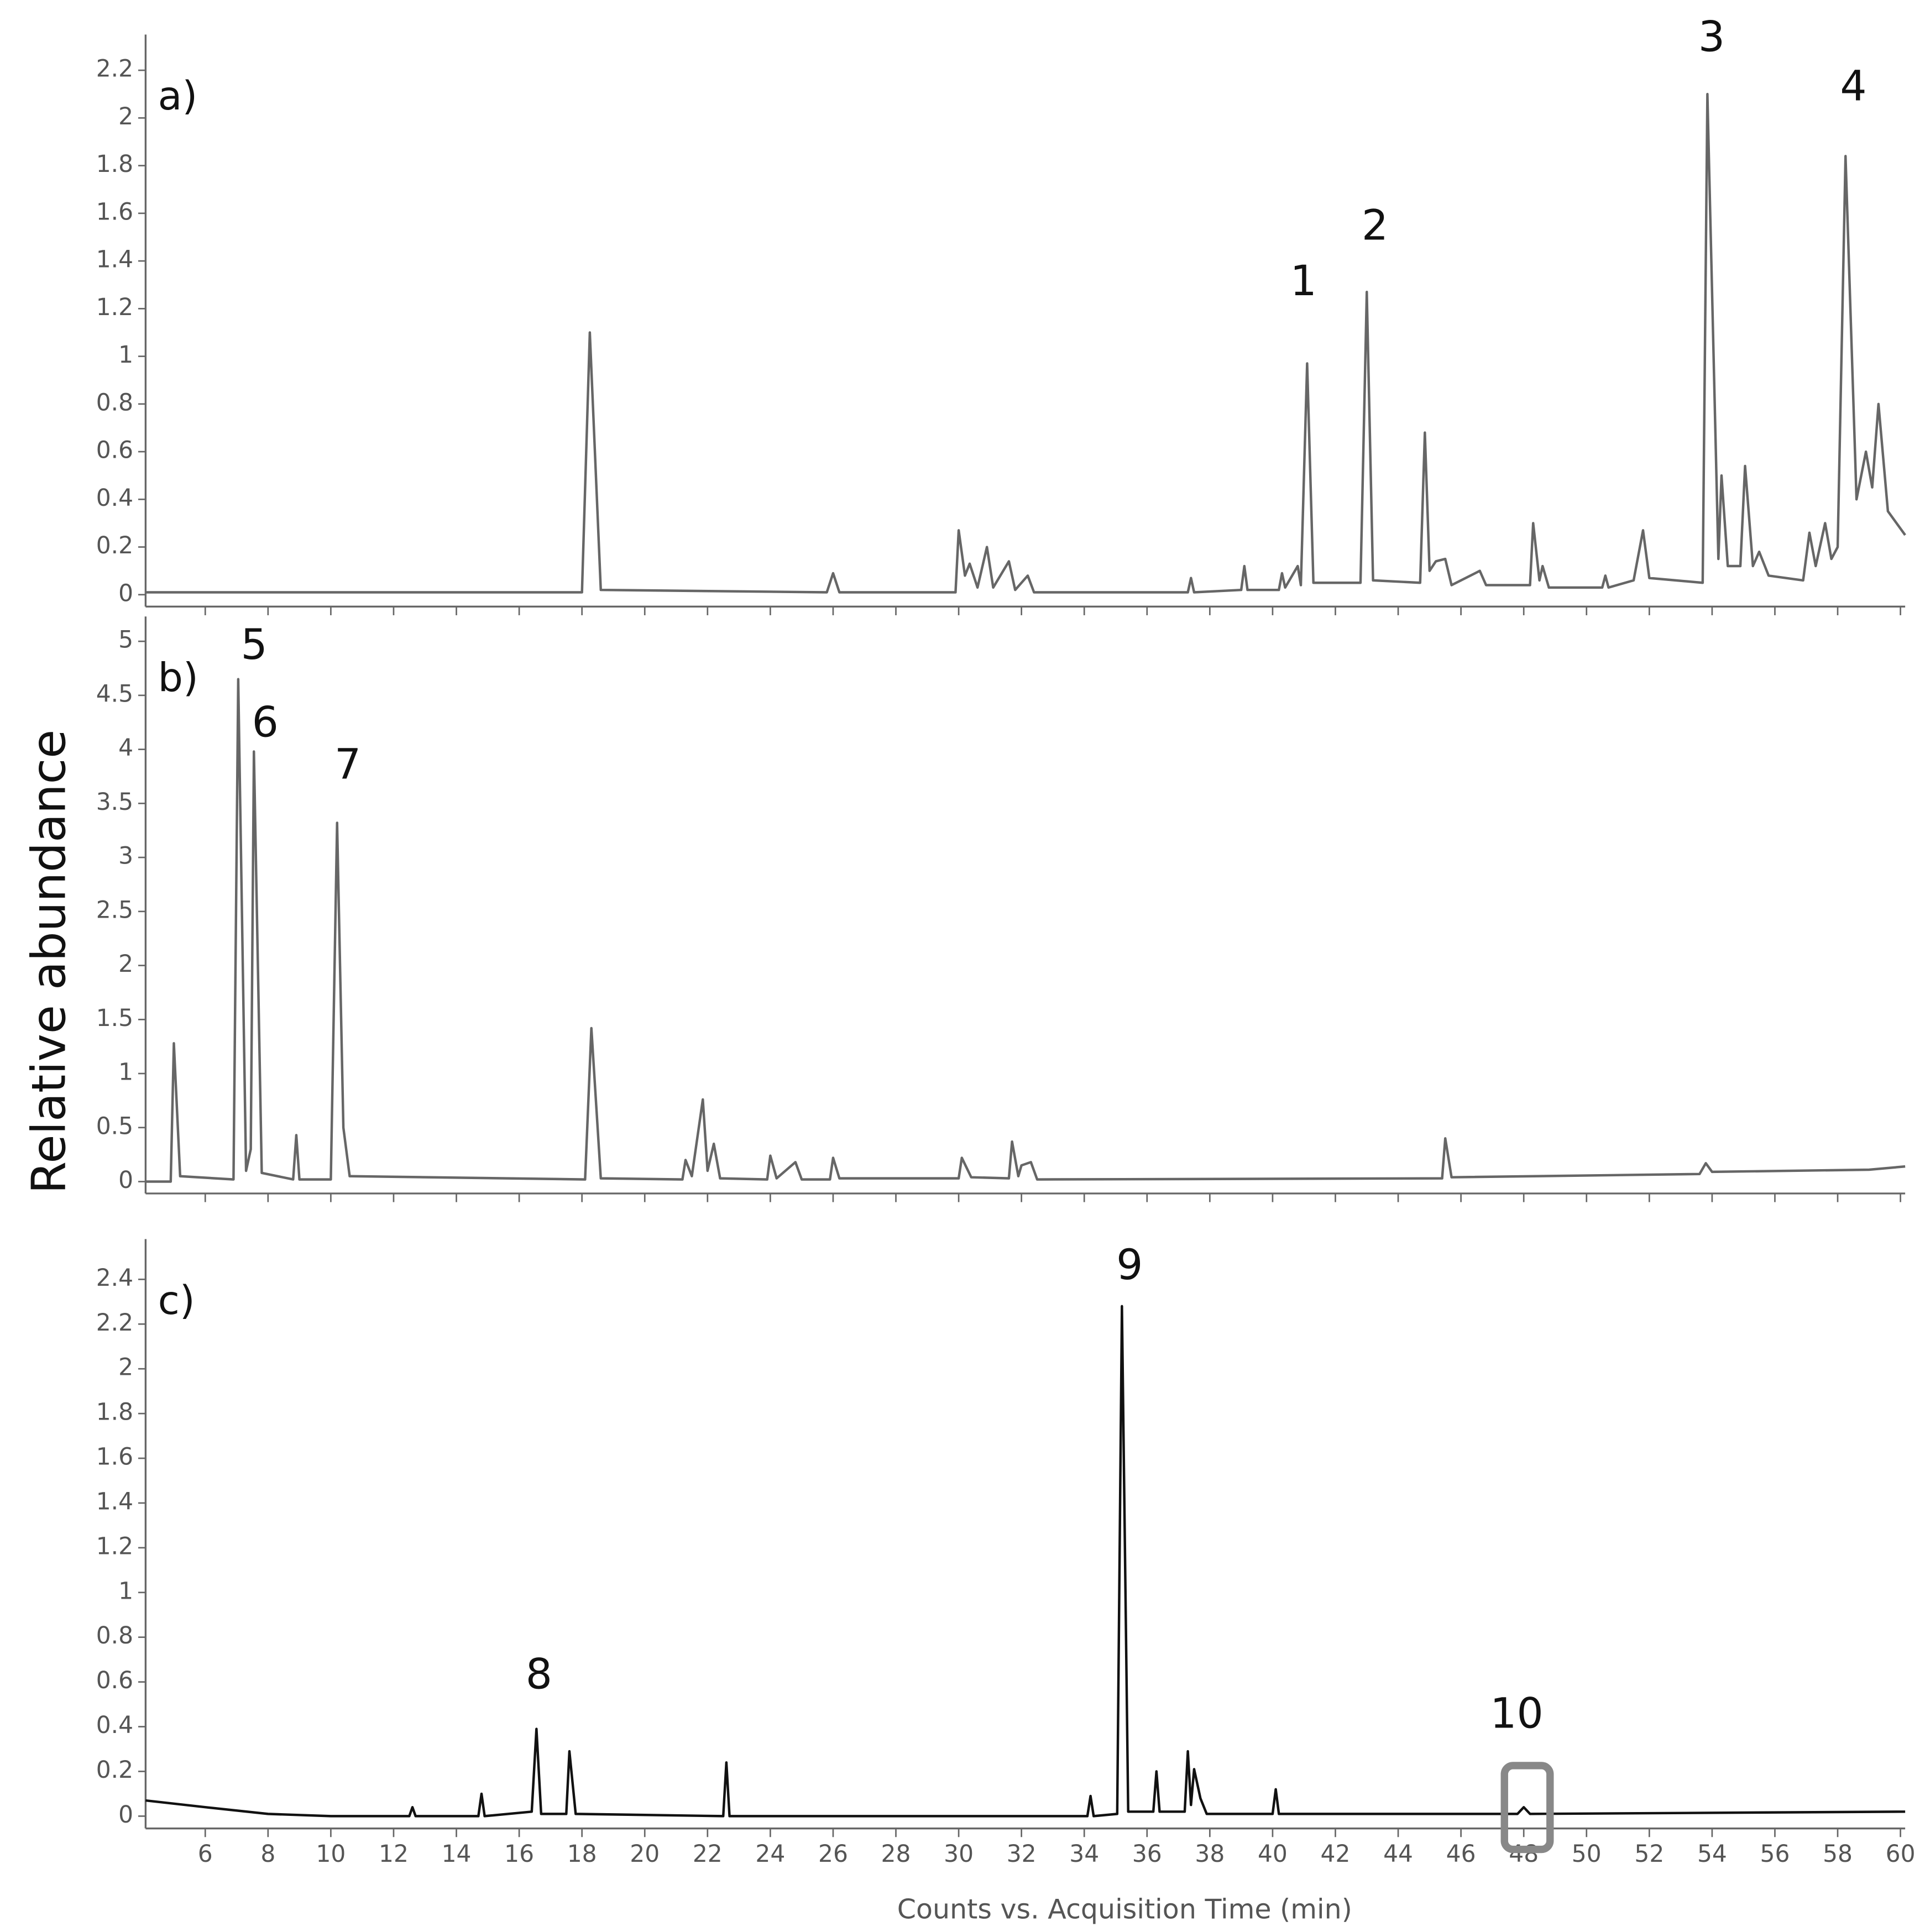  I want to click on x-tick-label: 46, so click(1461, 1853).